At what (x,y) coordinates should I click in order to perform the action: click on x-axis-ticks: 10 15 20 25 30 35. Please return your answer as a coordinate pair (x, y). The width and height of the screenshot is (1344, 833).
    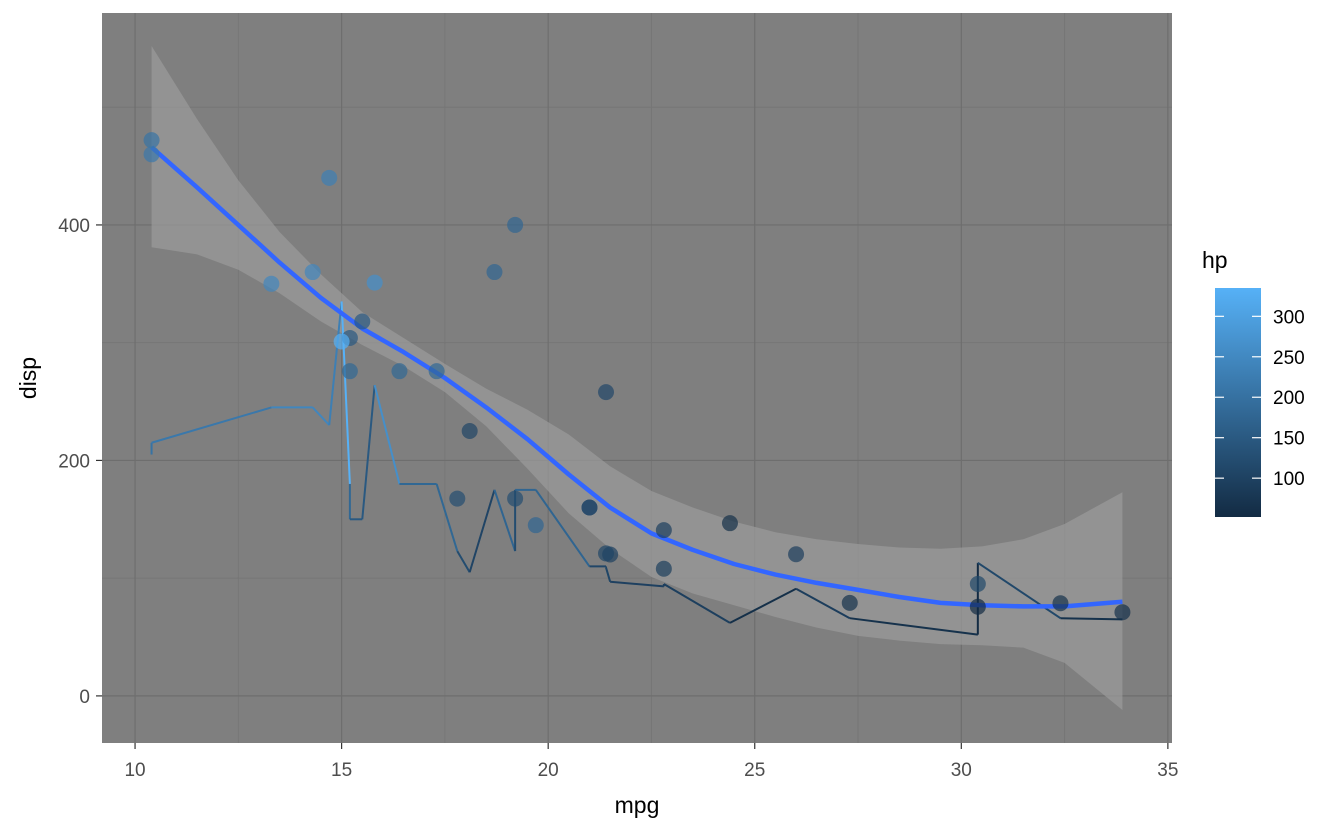
    Looking at the image, I should click on (651, 762).